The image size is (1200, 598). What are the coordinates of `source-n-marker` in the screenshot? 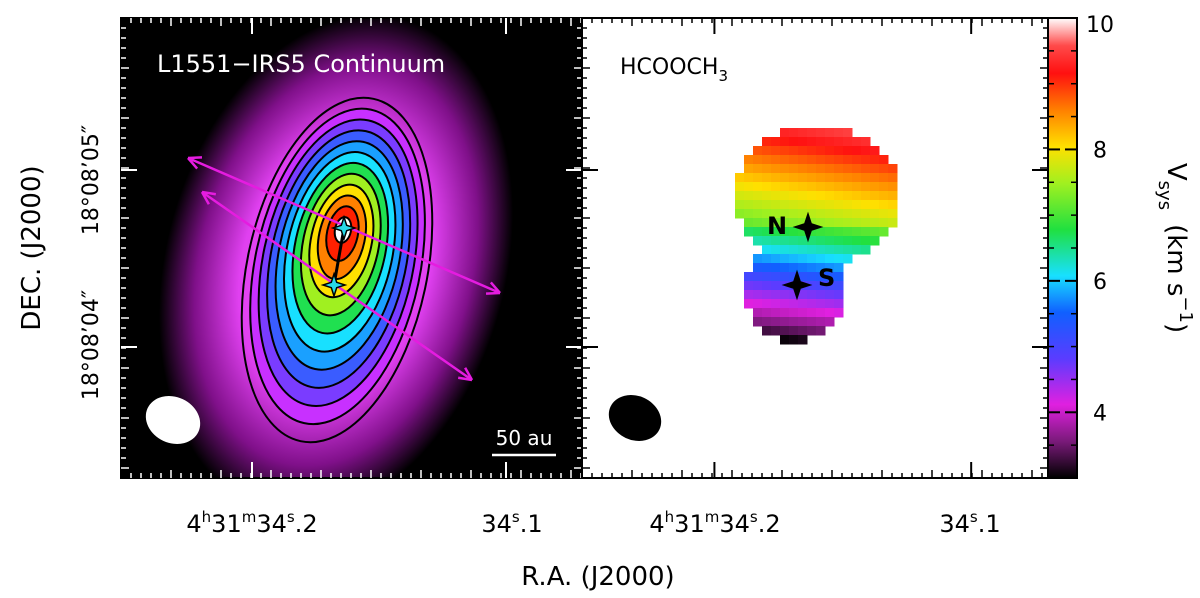 It's located at (808, 227).